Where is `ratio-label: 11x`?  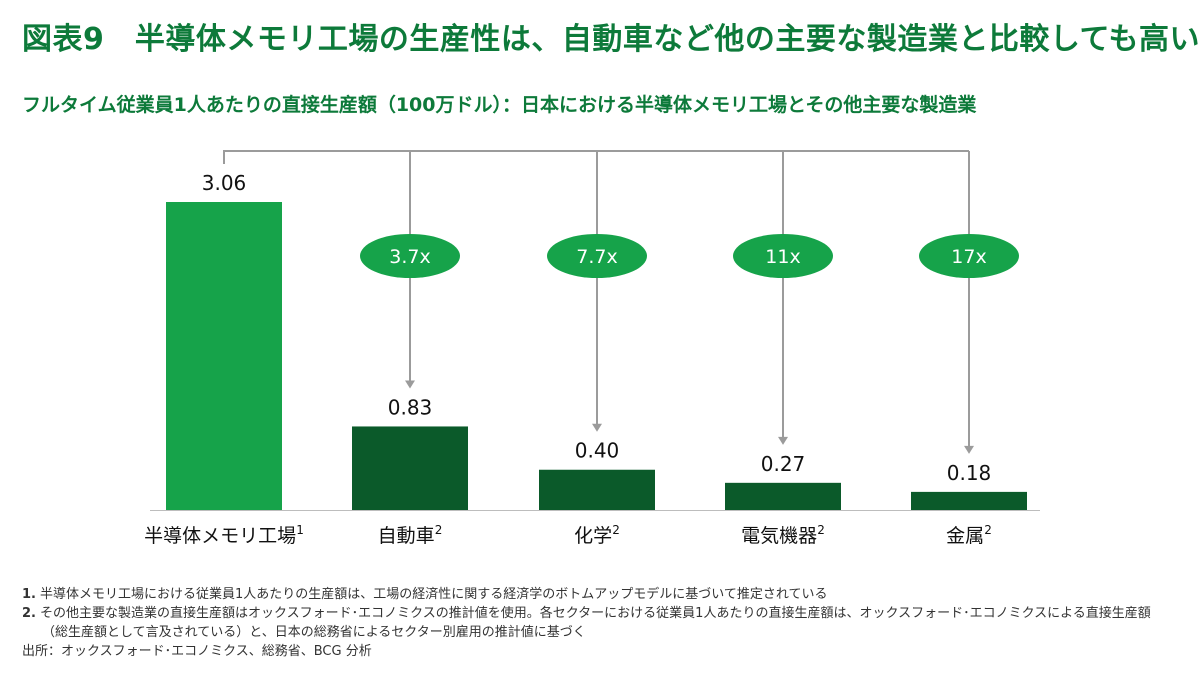
ratio-label: 11x is located at coordinates (782, 257).